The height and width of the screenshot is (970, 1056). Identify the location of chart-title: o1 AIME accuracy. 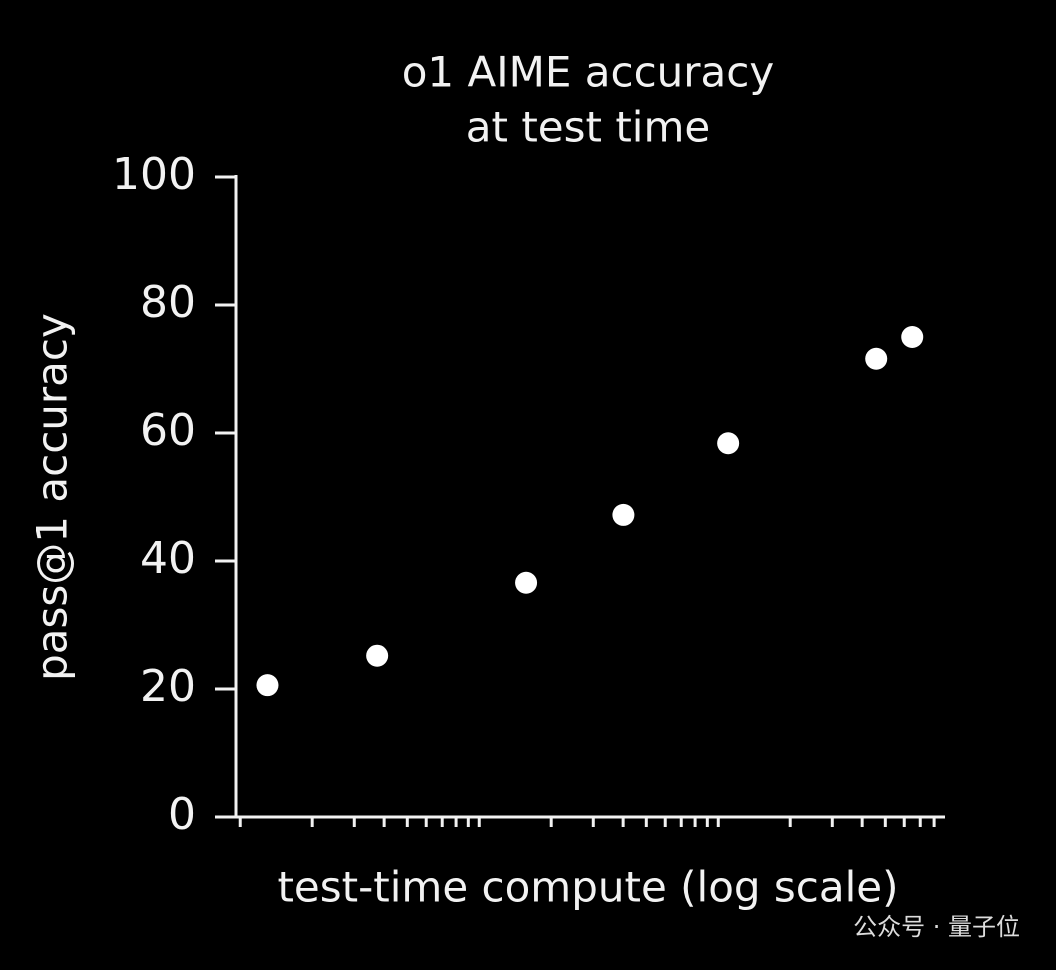
(588, 72).